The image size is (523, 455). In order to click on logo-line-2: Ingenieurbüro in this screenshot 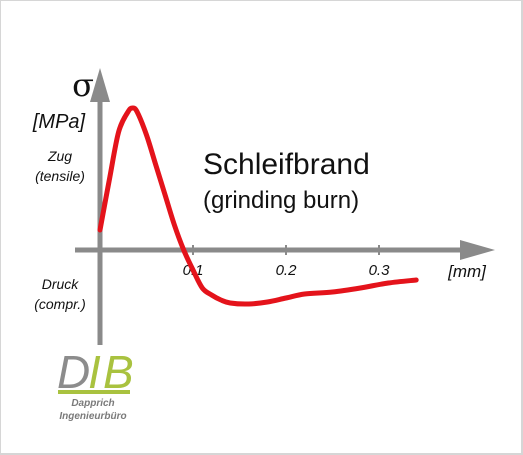, I will do `click(92, 416)`.